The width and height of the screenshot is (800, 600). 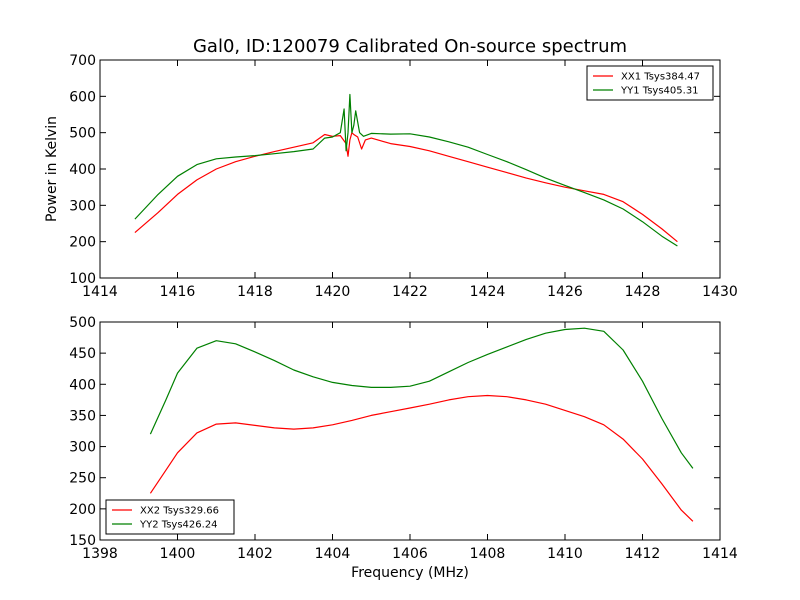 What do you see at coordinates (82, 279) in the screenshot?
I see `y-tick-label: 100` at bounding box center [82, 279].